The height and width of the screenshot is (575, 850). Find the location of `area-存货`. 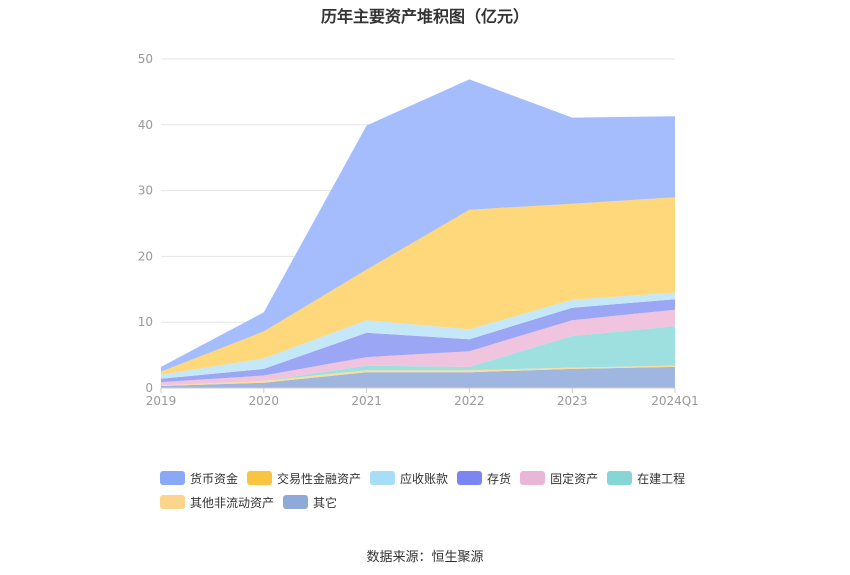

area-存货 is located at coordinates (418, 341).